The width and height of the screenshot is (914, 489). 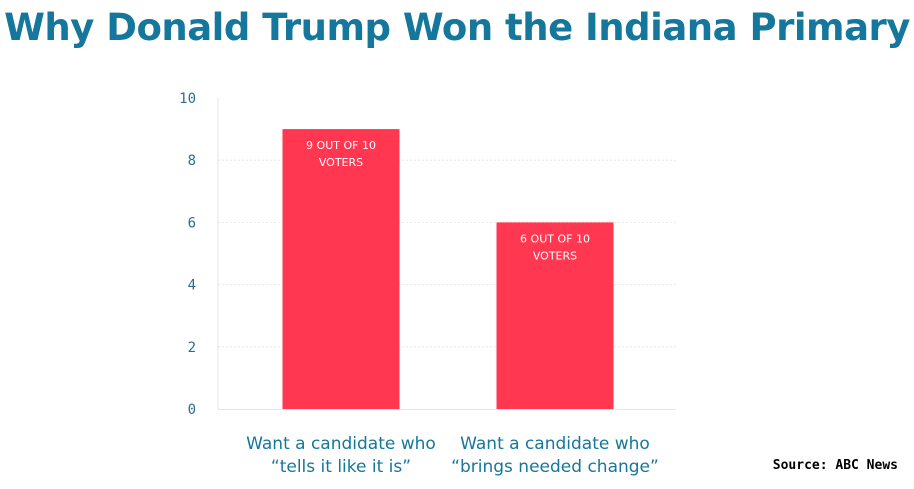 I want to click on x-category-label: “brings needed change”, so click(x=555, y=467).